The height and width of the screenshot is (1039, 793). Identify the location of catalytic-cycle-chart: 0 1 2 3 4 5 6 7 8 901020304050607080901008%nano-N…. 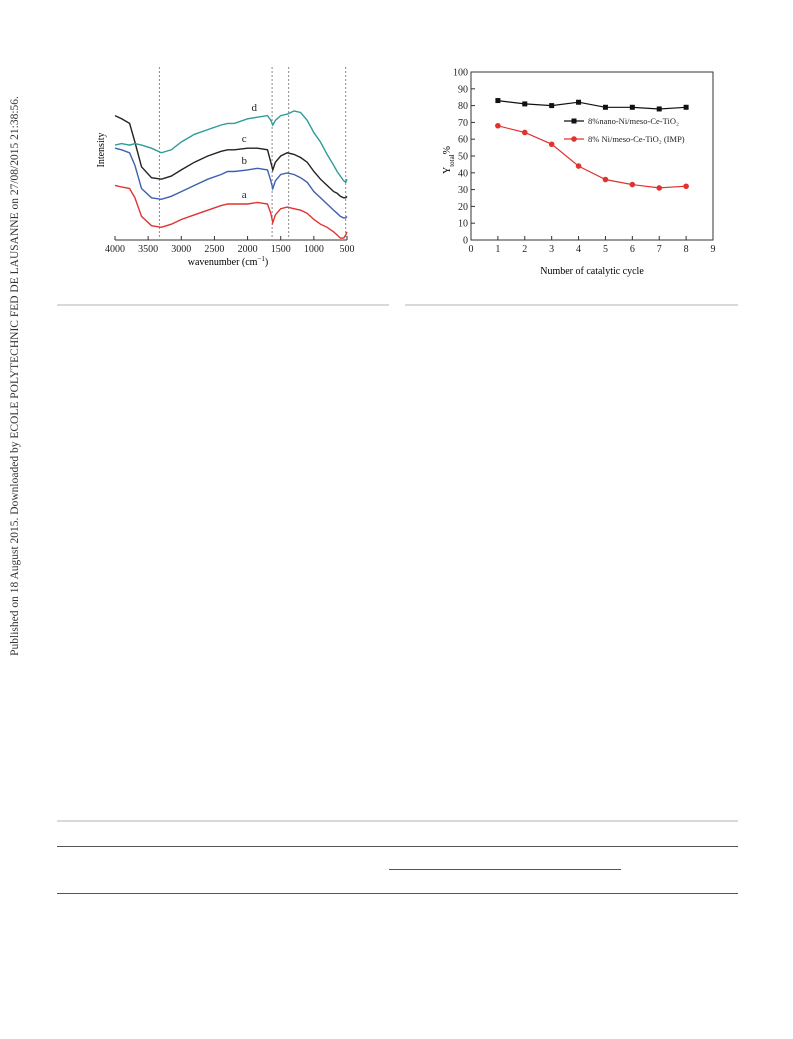
(579, 173).